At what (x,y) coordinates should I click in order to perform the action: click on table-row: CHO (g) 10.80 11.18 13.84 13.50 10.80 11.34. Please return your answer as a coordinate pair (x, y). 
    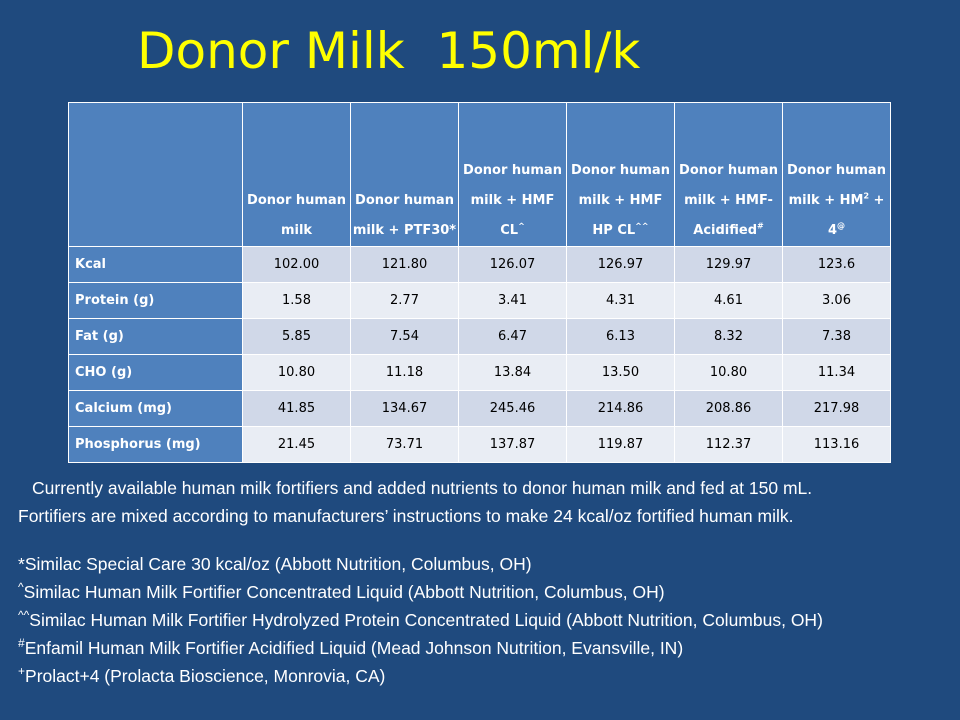
    Looking at the image, I should click on (479, 372).